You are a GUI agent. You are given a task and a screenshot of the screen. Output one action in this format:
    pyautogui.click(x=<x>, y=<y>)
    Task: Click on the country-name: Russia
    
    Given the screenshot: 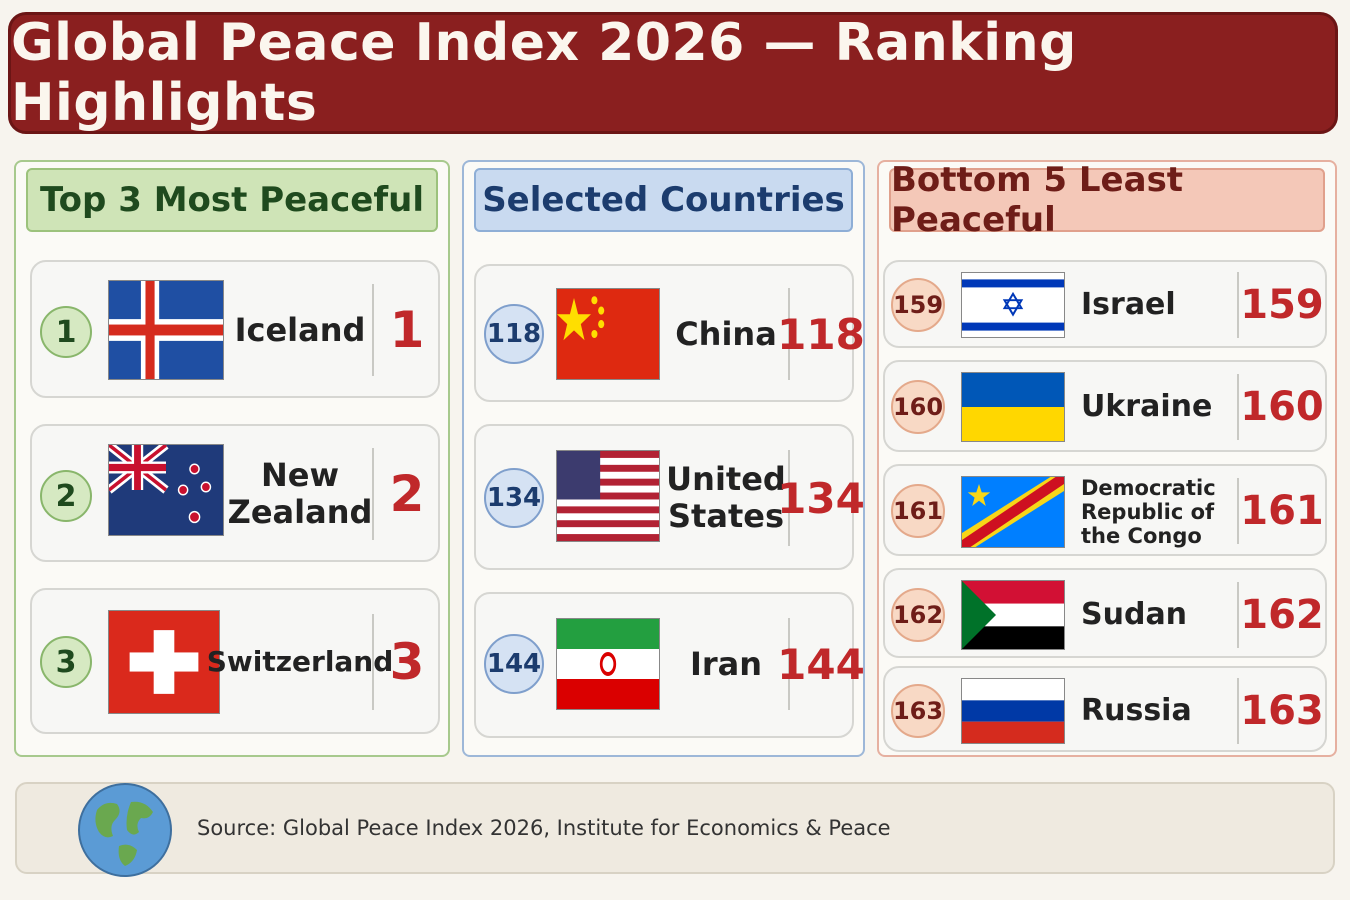 What is the action you would take?
    pyautogui.click(x=1136, y=710)
    